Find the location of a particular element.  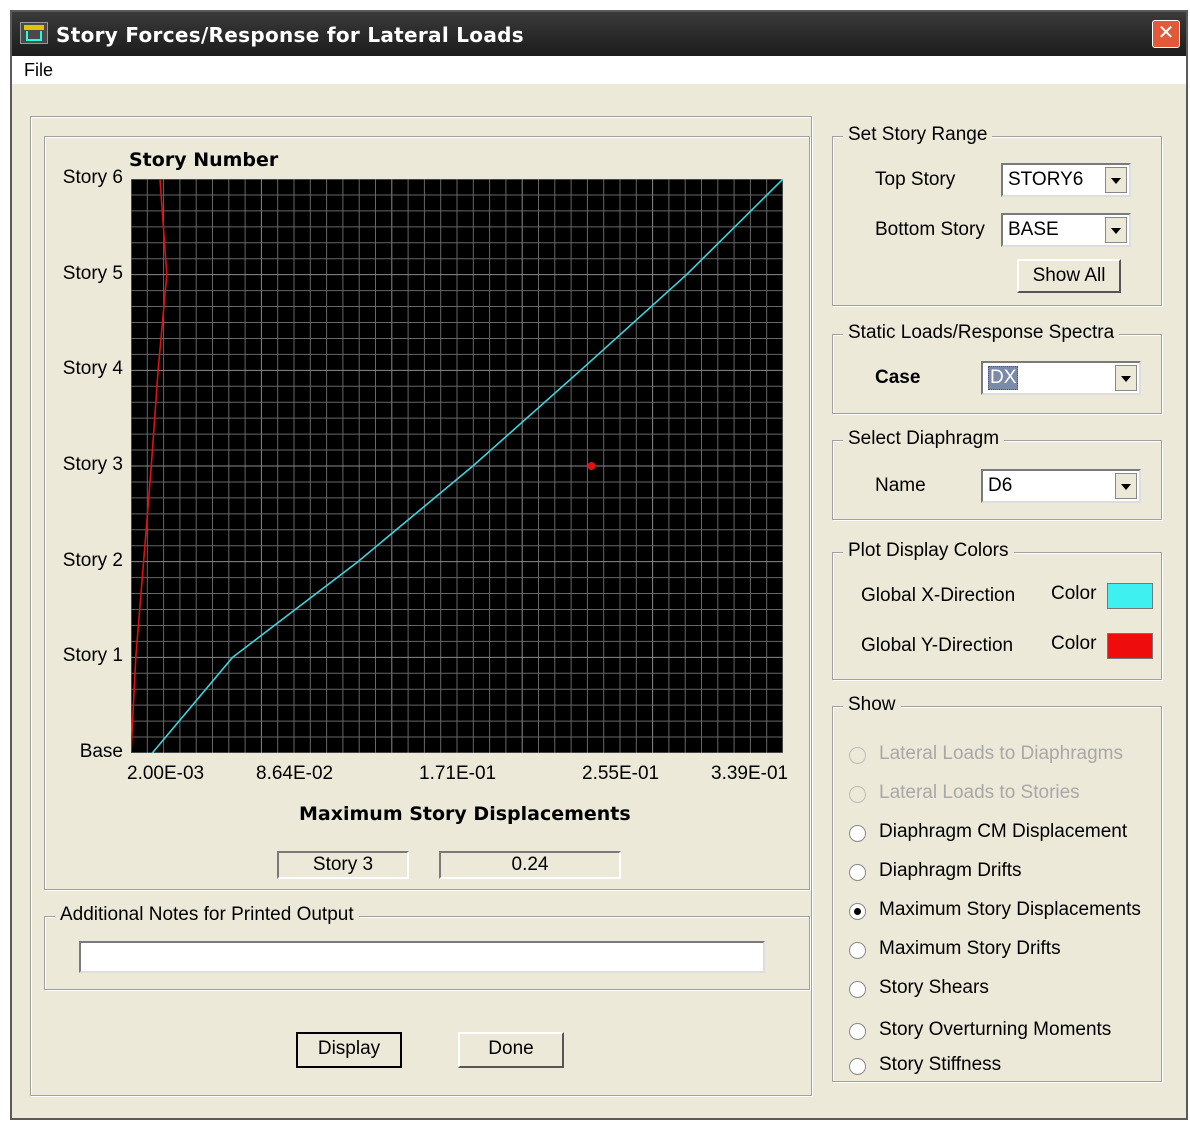

plot-colors-legend: Plot Display Colors is located at coordinates (928, 551).